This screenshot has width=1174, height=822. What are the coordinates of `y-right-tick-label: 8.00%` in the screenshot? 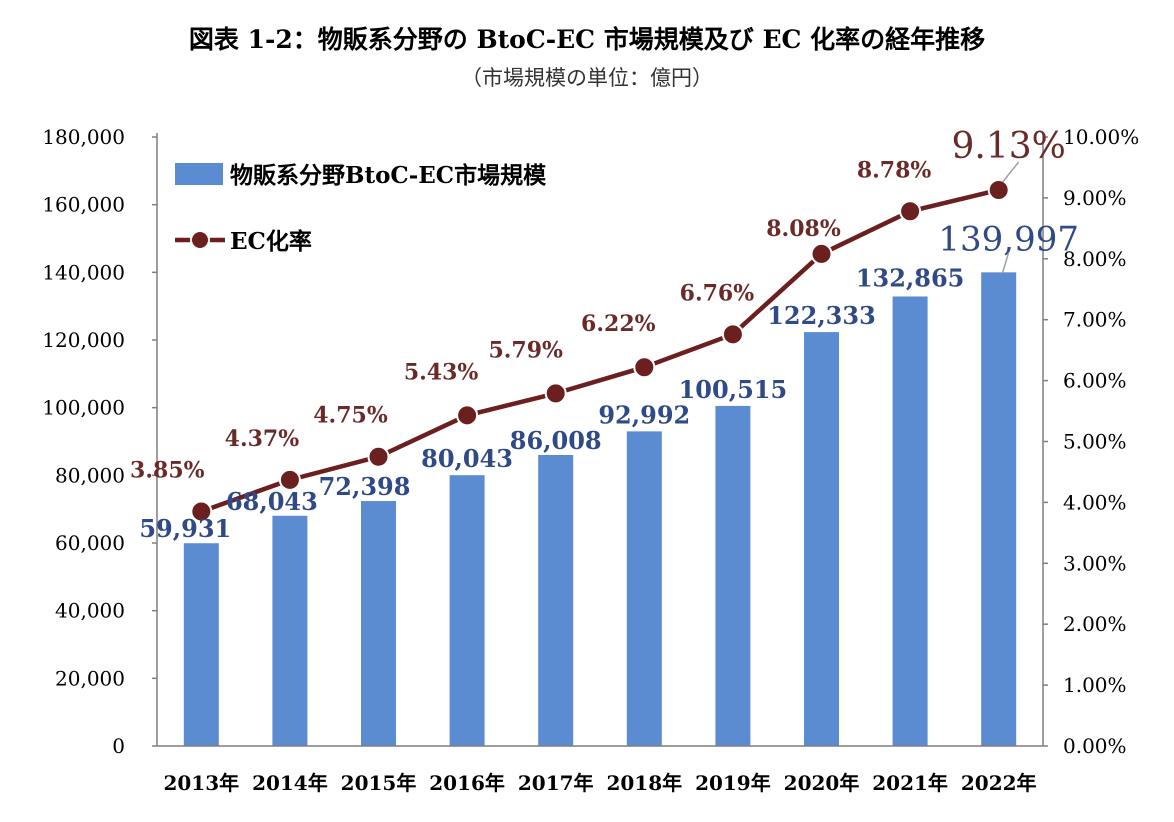 It's located at (1095, 259).